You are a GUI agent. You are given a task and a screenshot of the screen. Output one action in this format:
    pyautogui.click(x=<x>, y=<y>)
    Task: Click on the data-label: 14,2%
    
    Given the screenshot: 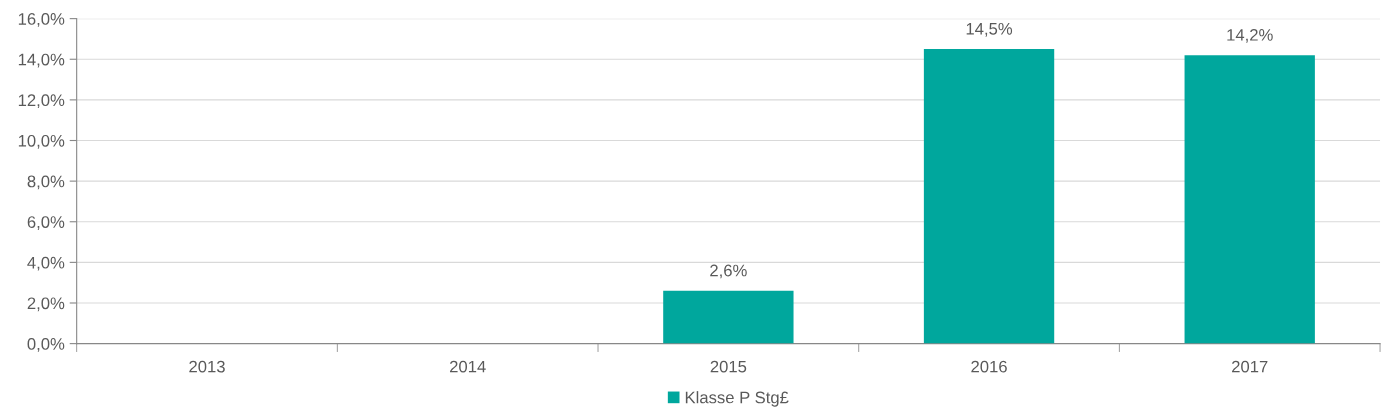 What is the action you would take?
    pyautogui.click(x=1250, y=35)
    